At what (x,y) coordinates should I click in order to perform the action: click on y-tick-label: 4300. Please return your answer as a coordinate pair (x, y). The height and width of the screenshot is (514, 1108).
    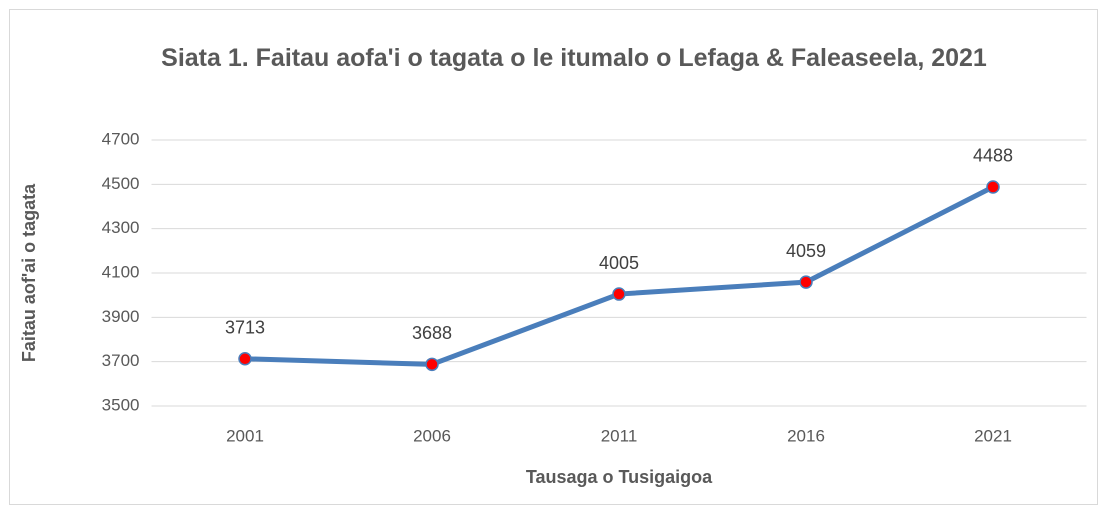
    Looking at the image, I should click on (121, 227).